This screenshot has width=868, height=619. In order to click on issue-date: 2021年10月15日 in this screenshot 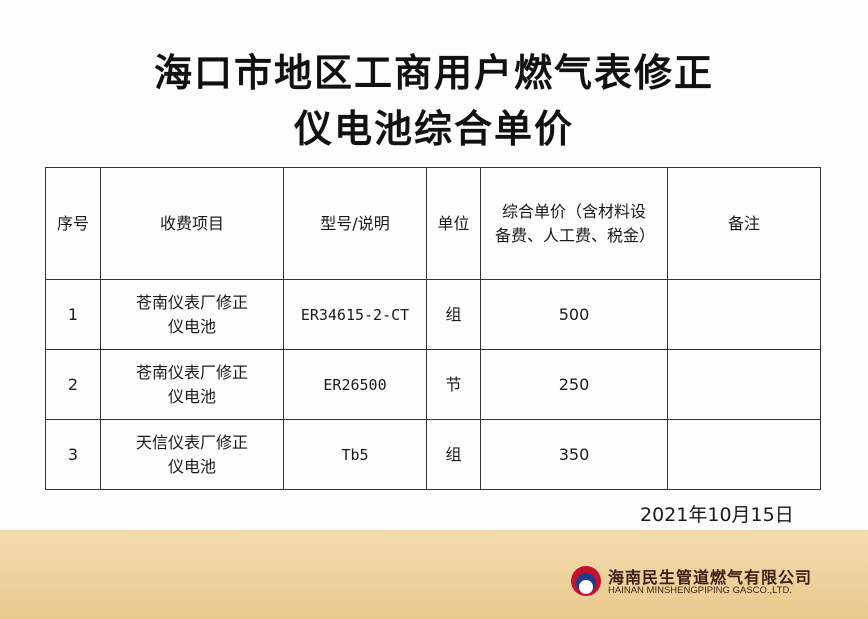, I will do `click(717, 515)`.